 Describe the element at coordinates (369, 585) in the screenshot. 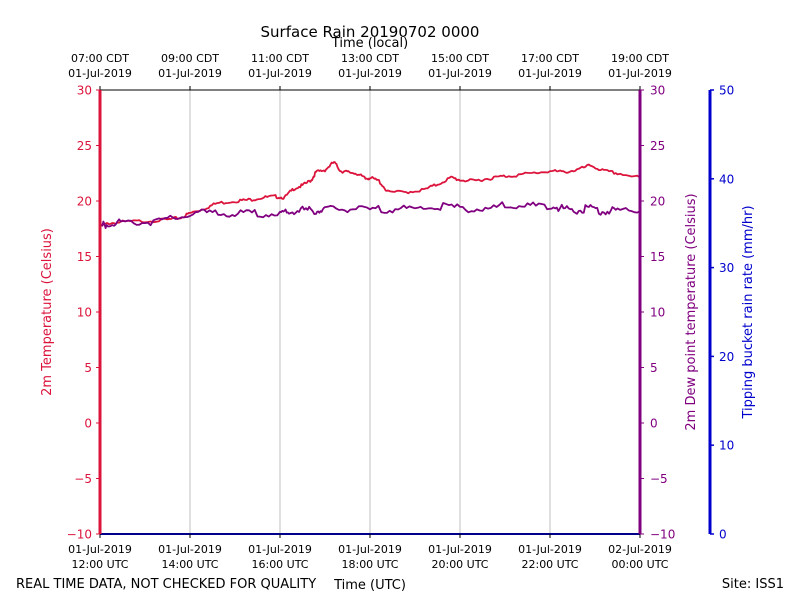

I see `x-axis-label: Time (UTC)` at that location.